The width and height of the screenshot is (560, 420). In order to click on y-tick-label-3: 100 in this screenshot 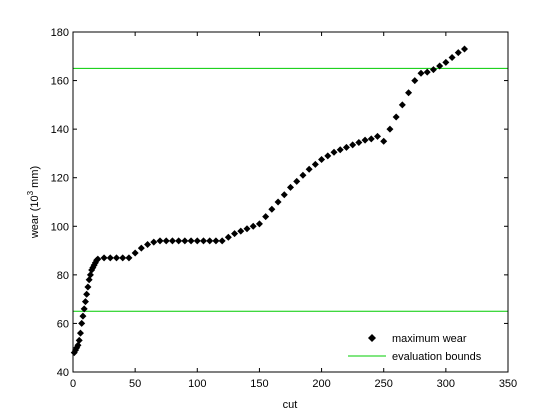, I will do `click(60, 227)`.